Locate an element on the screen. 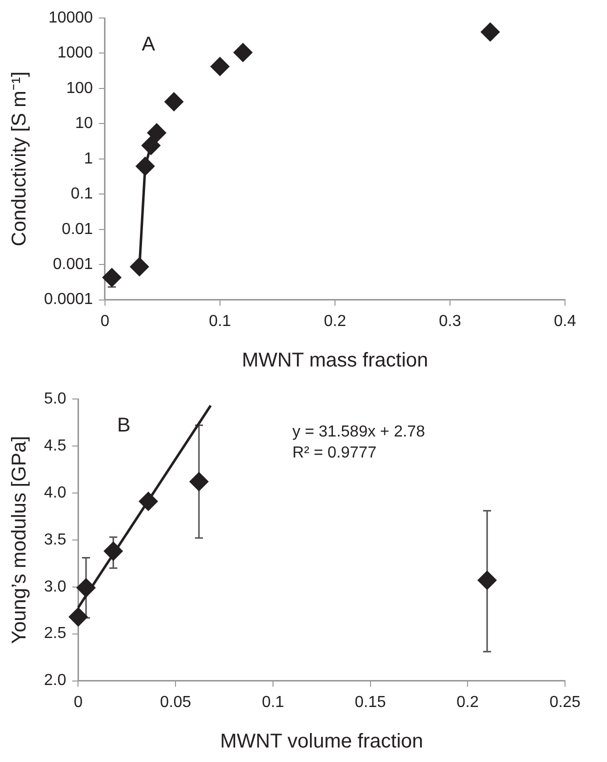 The image size is (607, 762). y-tick-label: 4.5 is located at coordinates (55, 445).